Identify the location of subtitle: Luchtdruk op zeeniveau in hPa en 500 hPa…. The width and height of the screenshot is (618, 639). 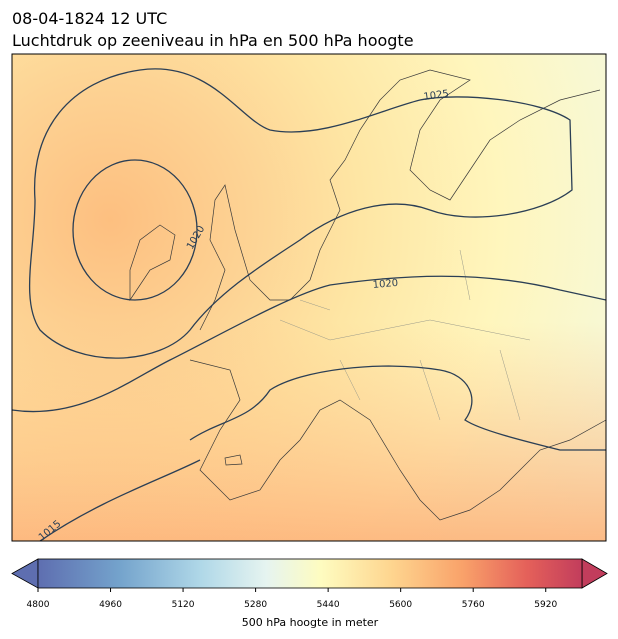
(213, 40).